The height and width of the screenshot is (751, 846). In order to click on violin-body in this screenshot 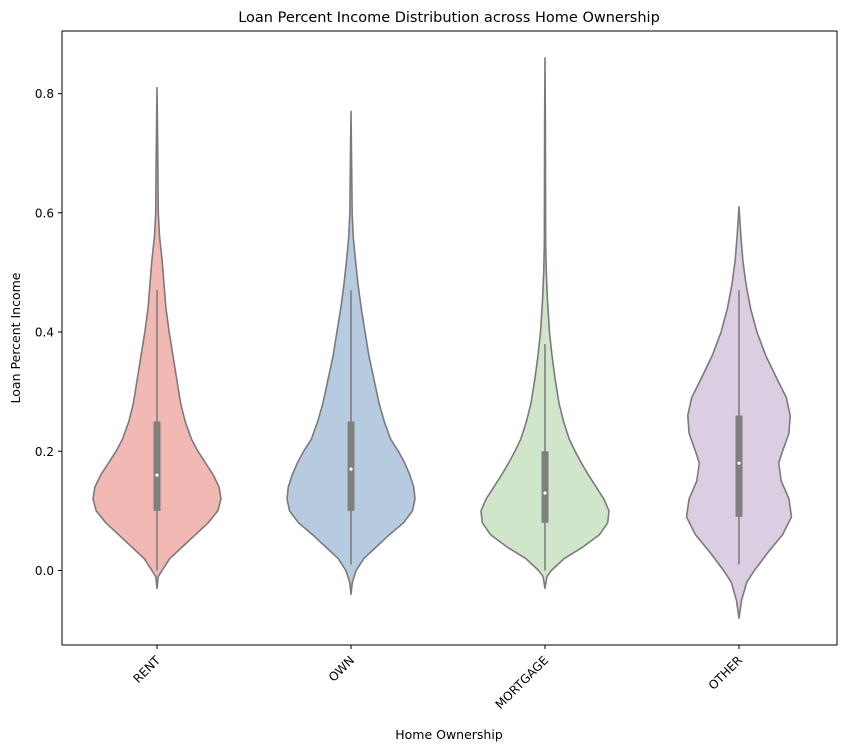, I will do `click(545, 323)`.